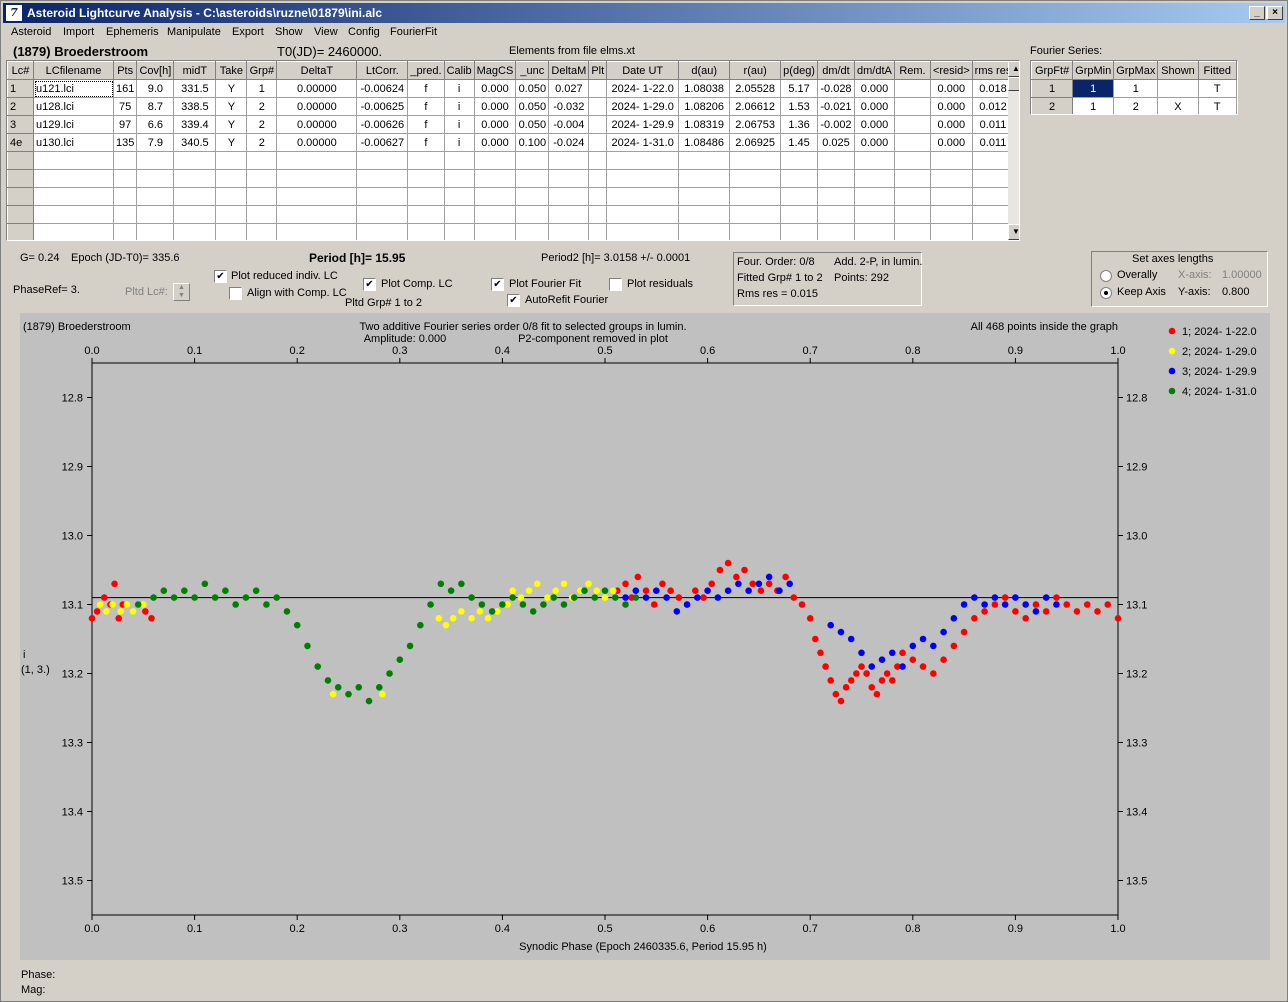 This screenshot has width=1288, height=1002. I want to click on fourier-cell: X, so click(1178, 105).